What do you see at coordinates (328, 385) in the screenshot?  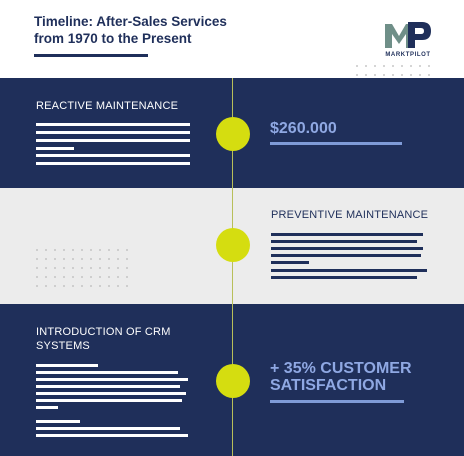 I see `stat-line-2: SATISFACTION` at bounding box center [328, 385].